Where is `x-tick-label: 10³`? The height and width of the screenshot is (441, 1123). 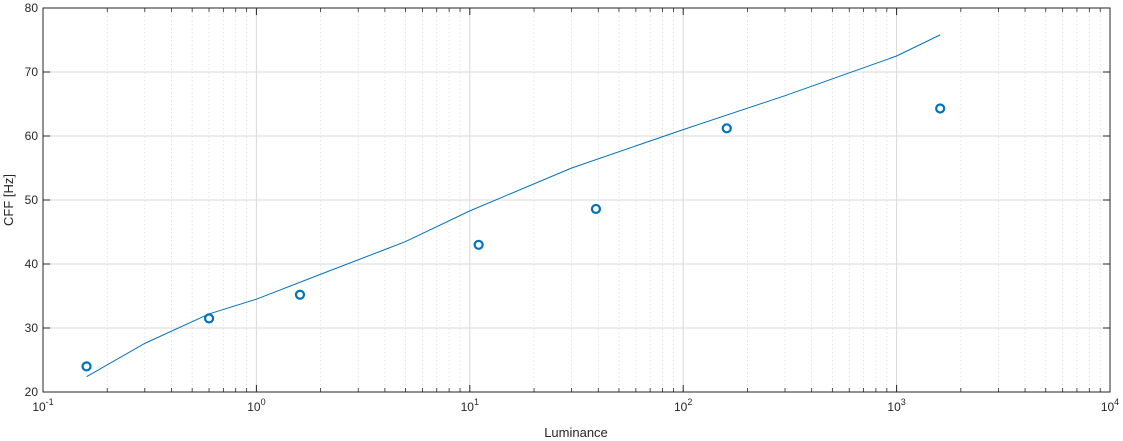
x-tick-label: 10³ is located at coordinates (896, 405).